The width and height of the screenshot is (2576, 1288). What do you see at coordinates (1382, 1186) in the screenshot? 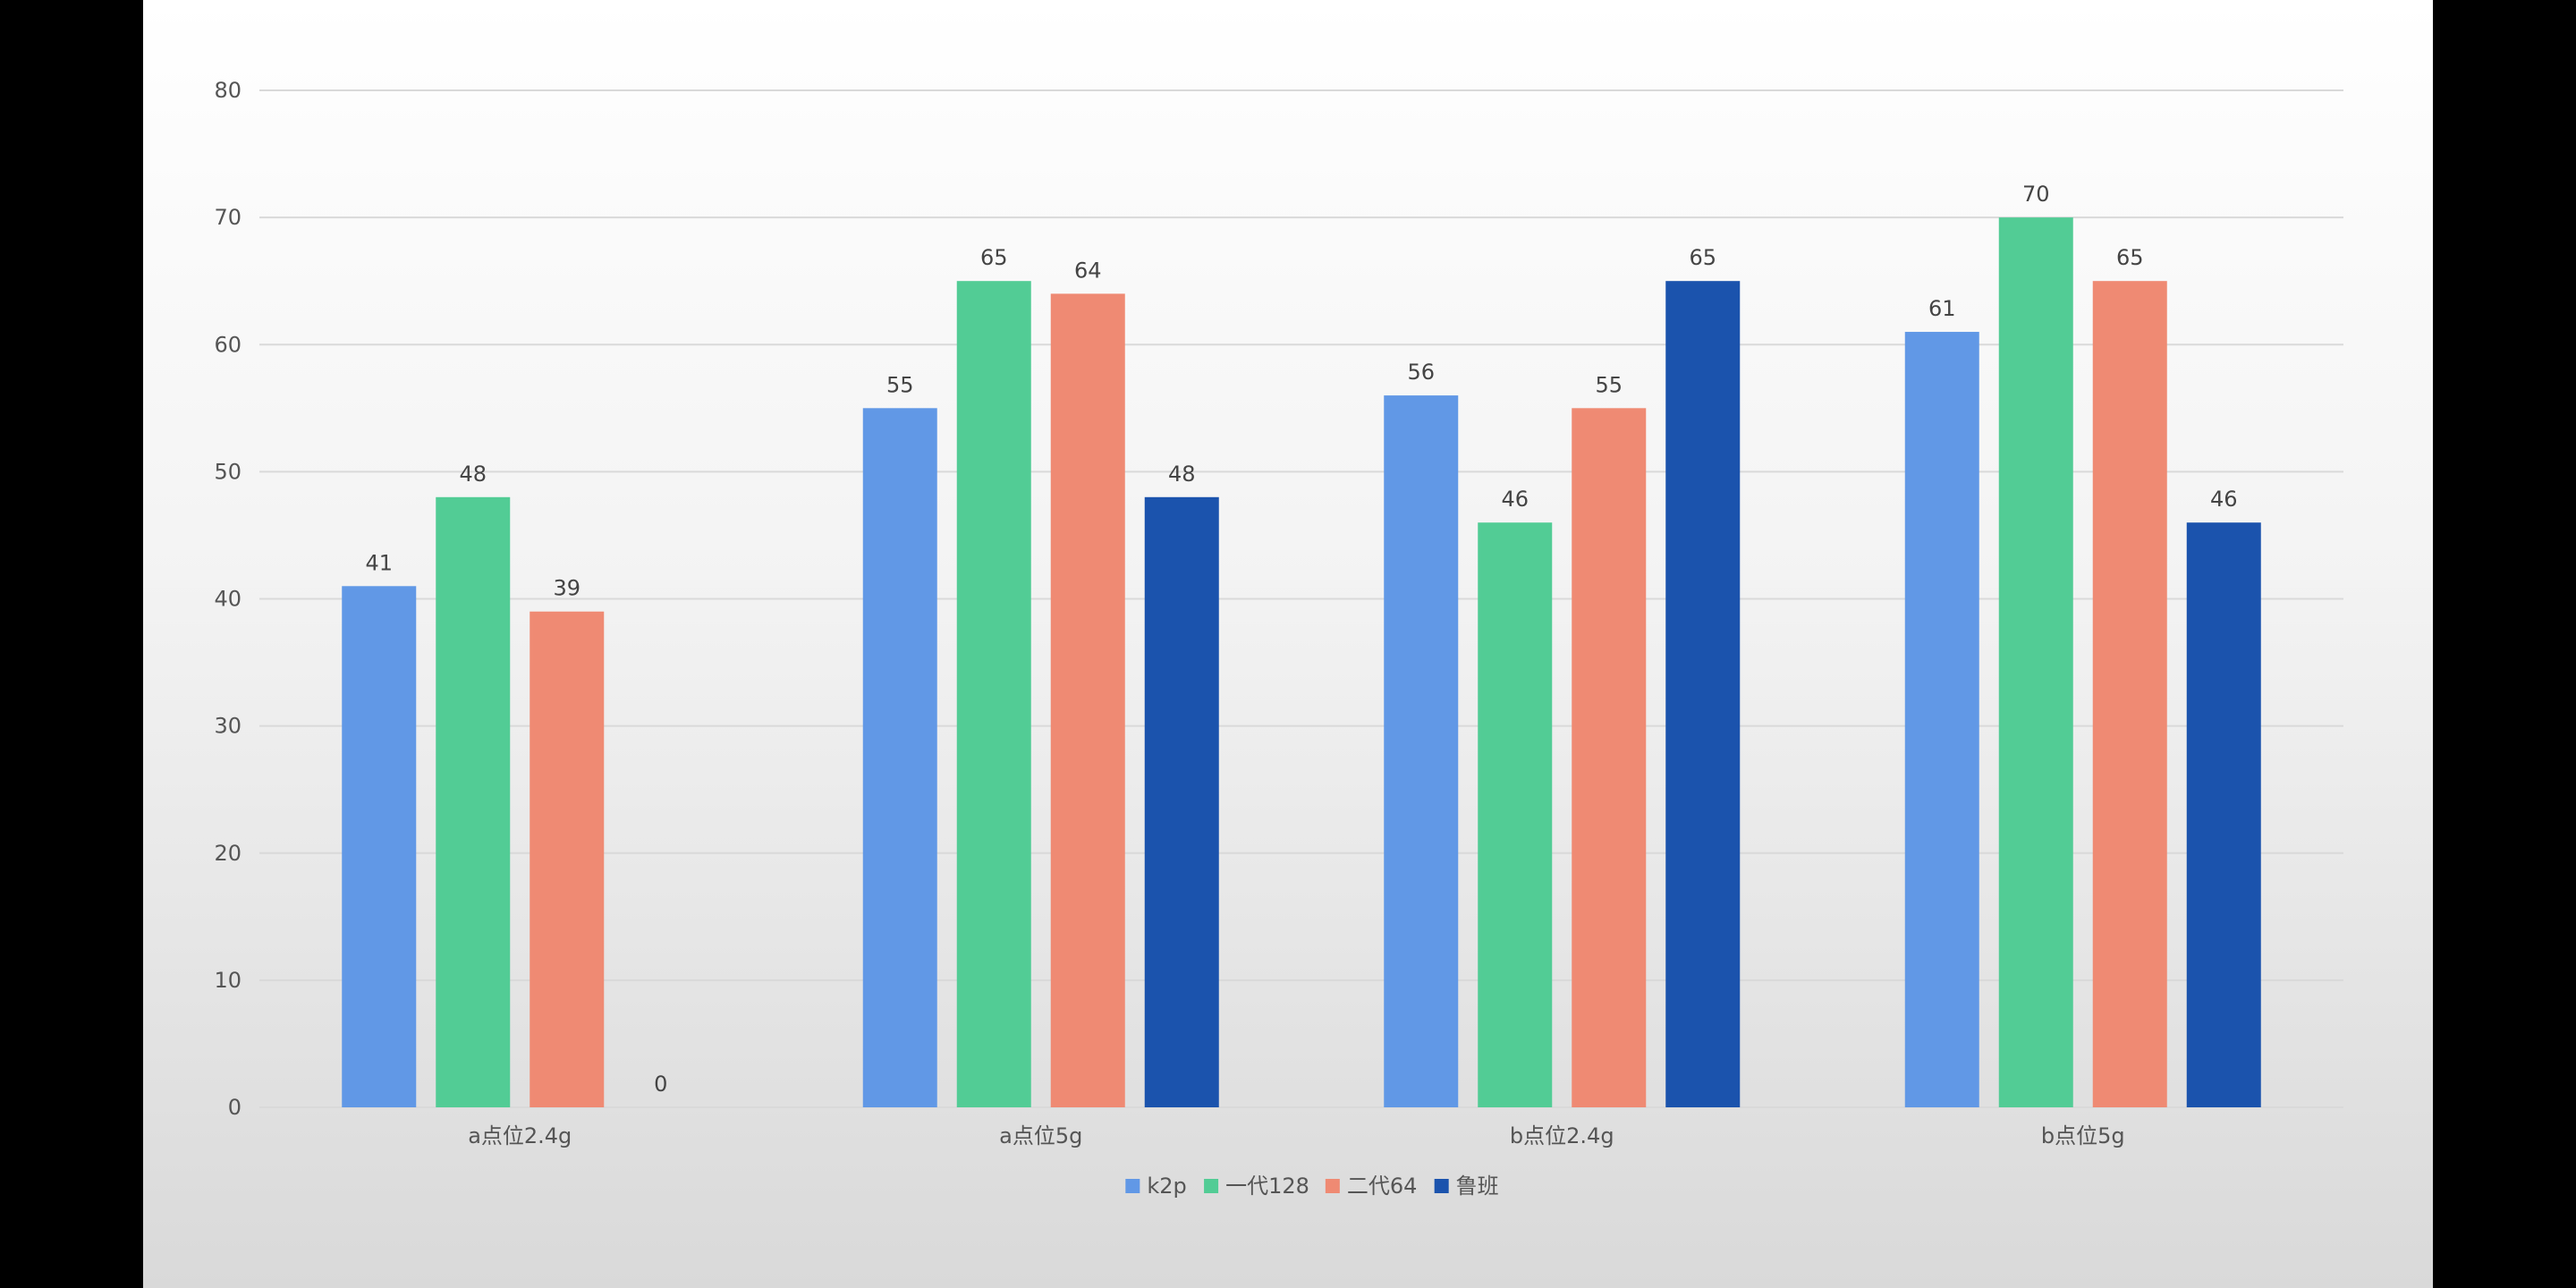
I see `legend-label: 二代64` at bounding box center [1382, 1186].